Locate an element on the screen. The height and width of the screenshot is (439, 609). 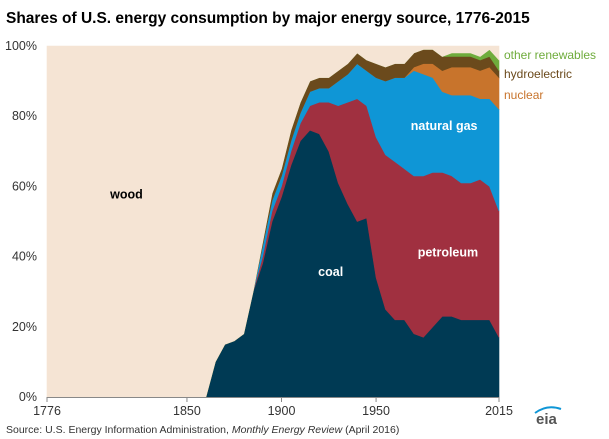
eia-logo: eia is located at coordinates (548, 417).